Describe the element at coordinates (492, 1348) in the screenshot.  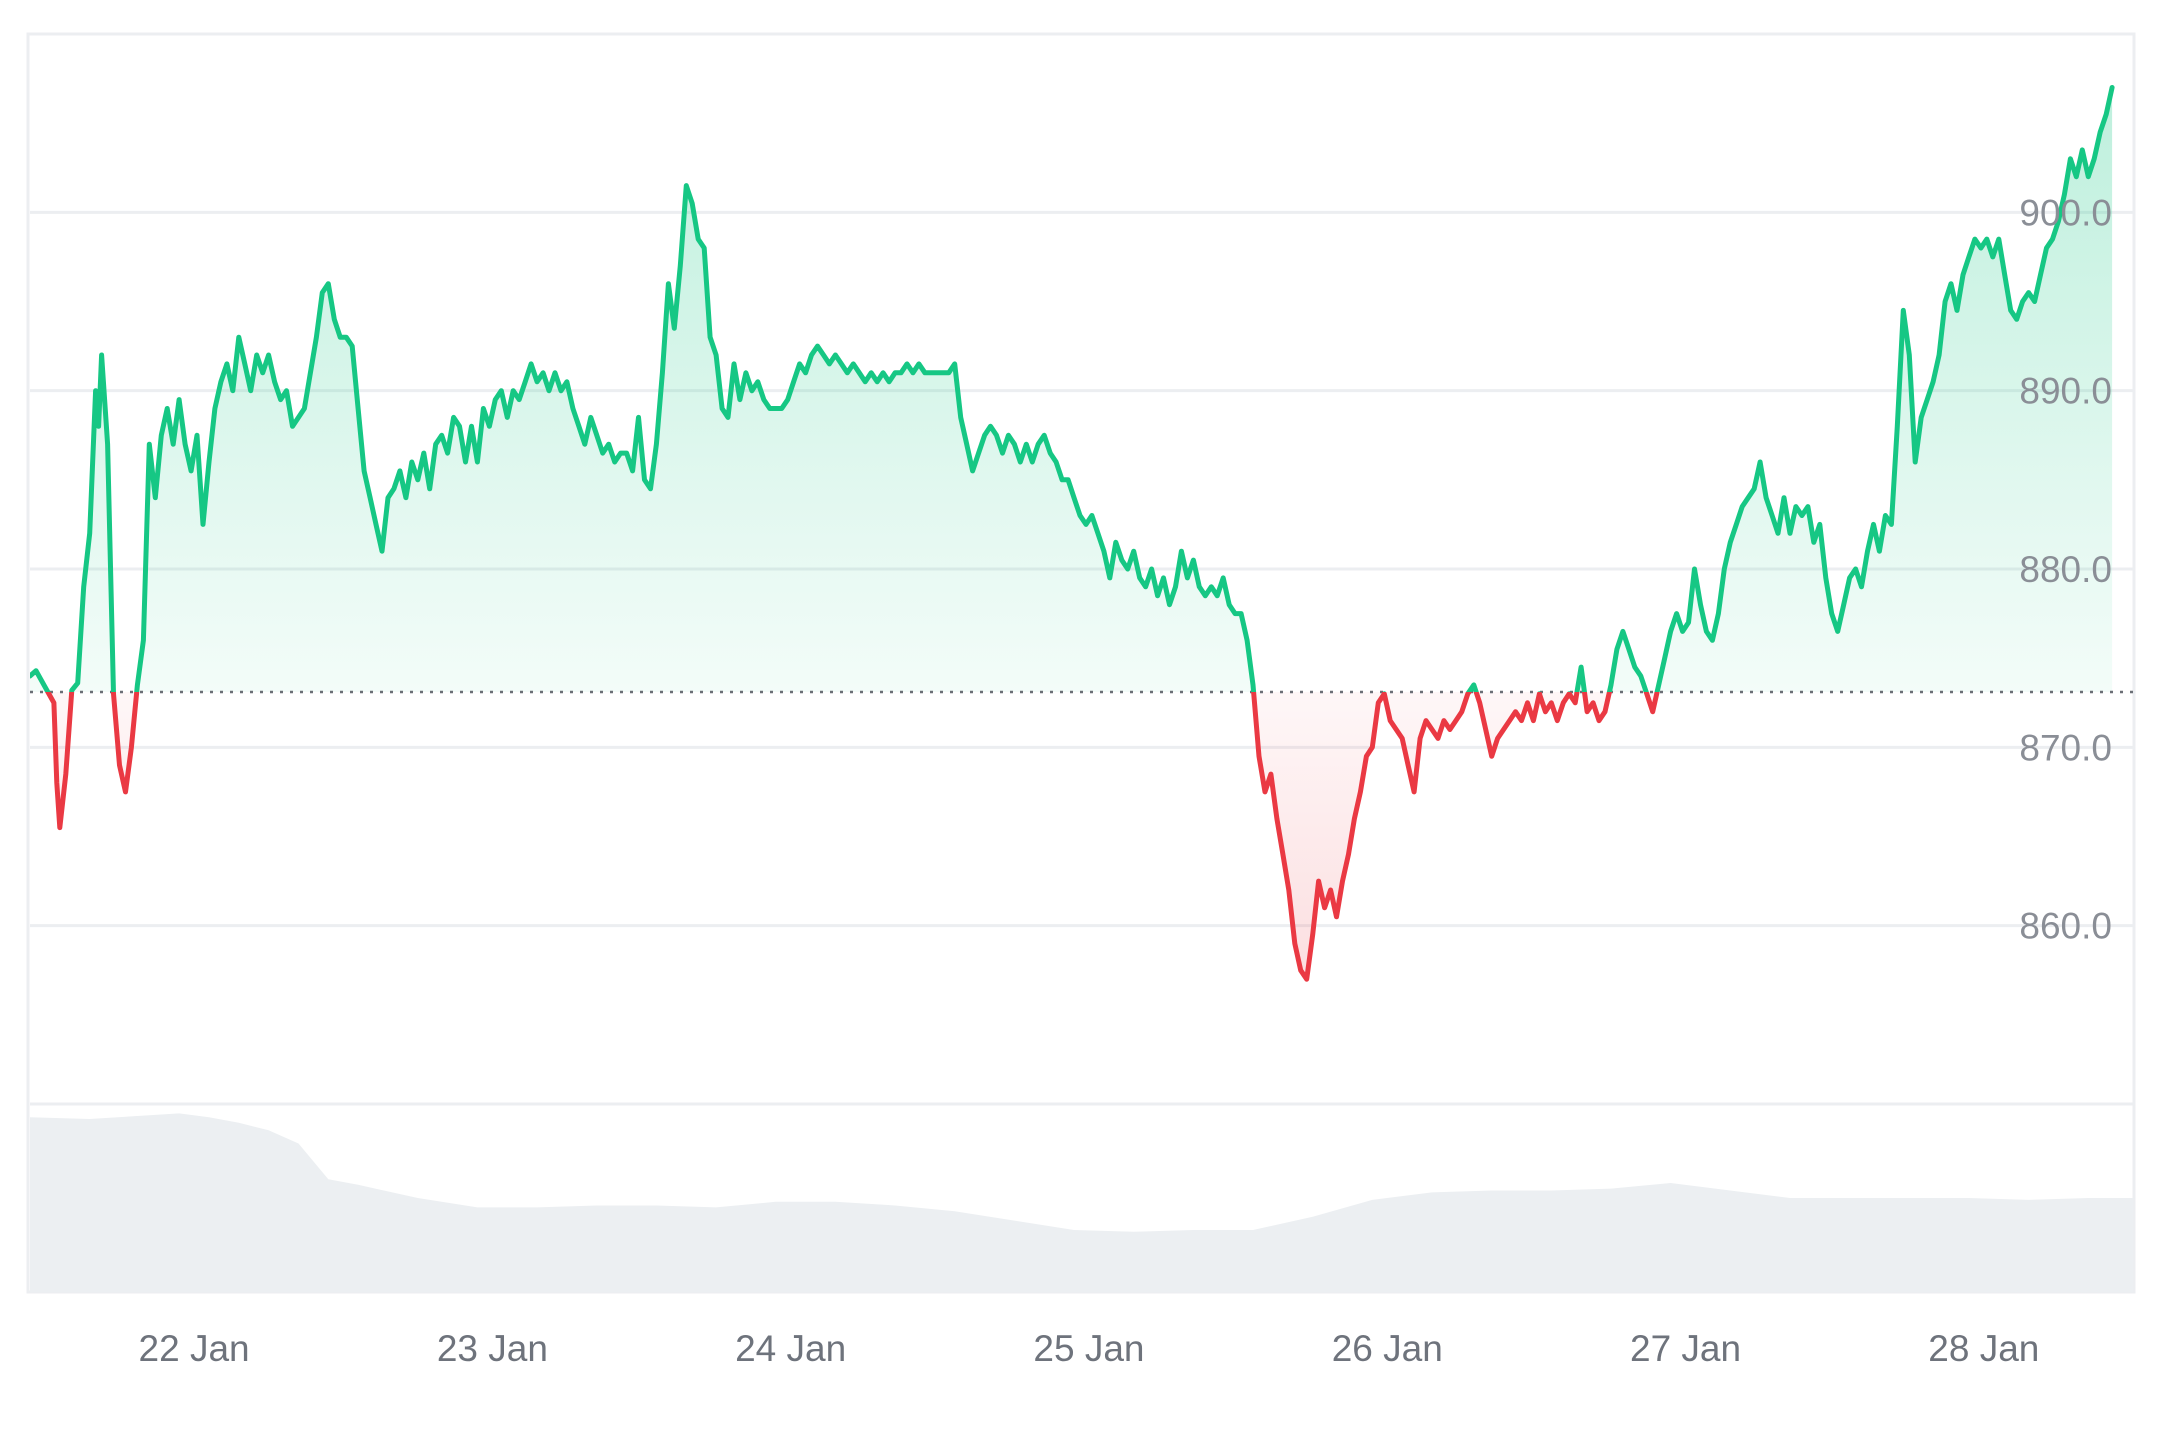
I see `x-tick-label: 23 Jan` at that location.